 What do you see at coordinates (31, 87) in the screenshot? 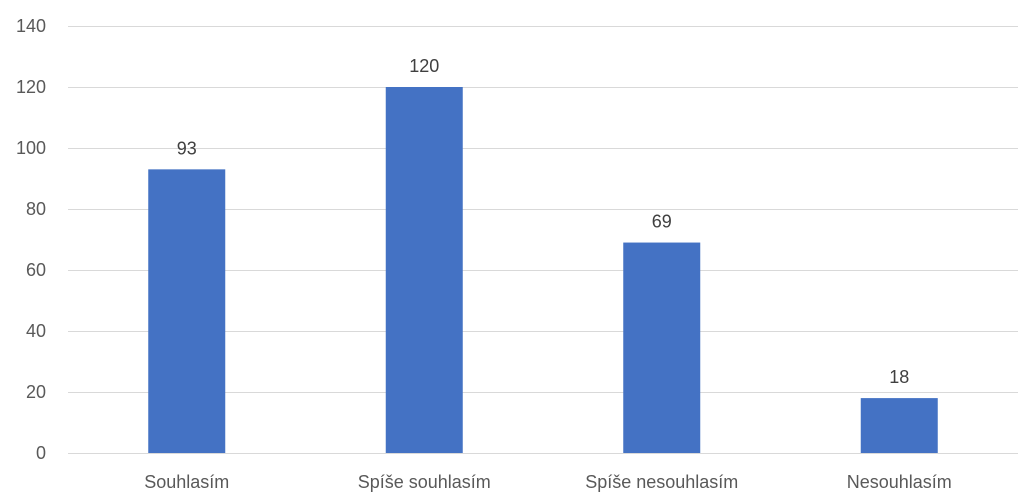
I see `y-tick-label: 120` at bounding box center [31, 87].